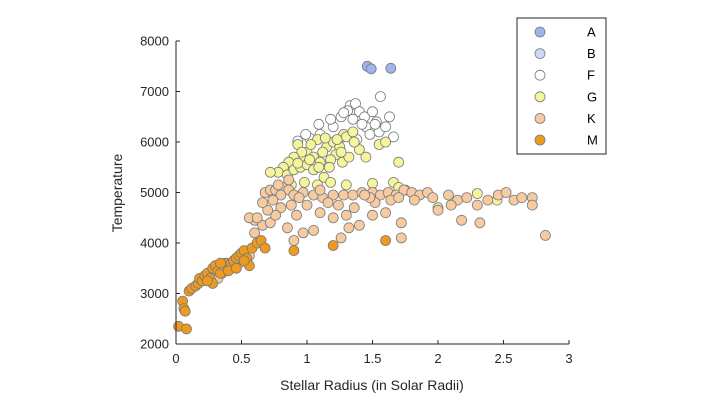 Image resolution: width=722 pixels, height=406 pixels. I want to click on legend-label: G, so click(592, 96).